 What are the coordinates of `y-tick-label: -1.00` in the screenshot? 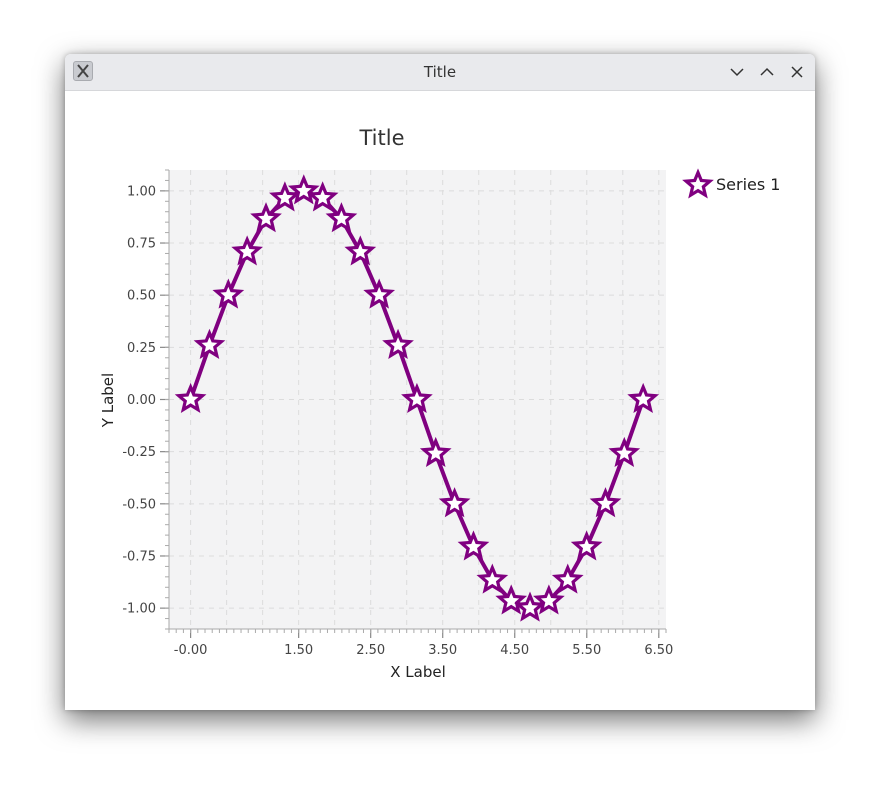 It's located at (139, 609).